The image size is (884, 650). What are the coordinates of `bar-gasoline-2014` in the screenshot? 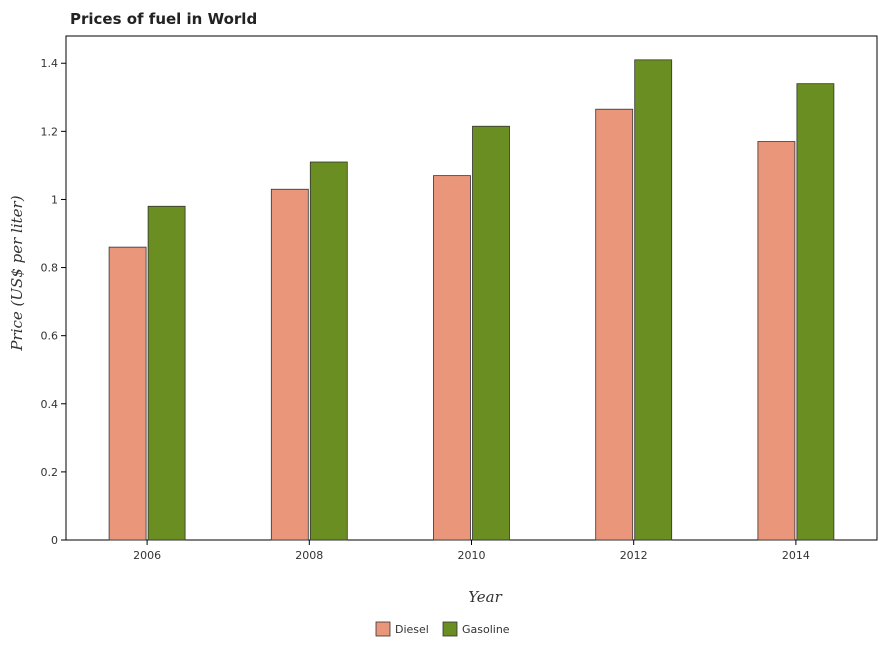 It's located at (815, 312).